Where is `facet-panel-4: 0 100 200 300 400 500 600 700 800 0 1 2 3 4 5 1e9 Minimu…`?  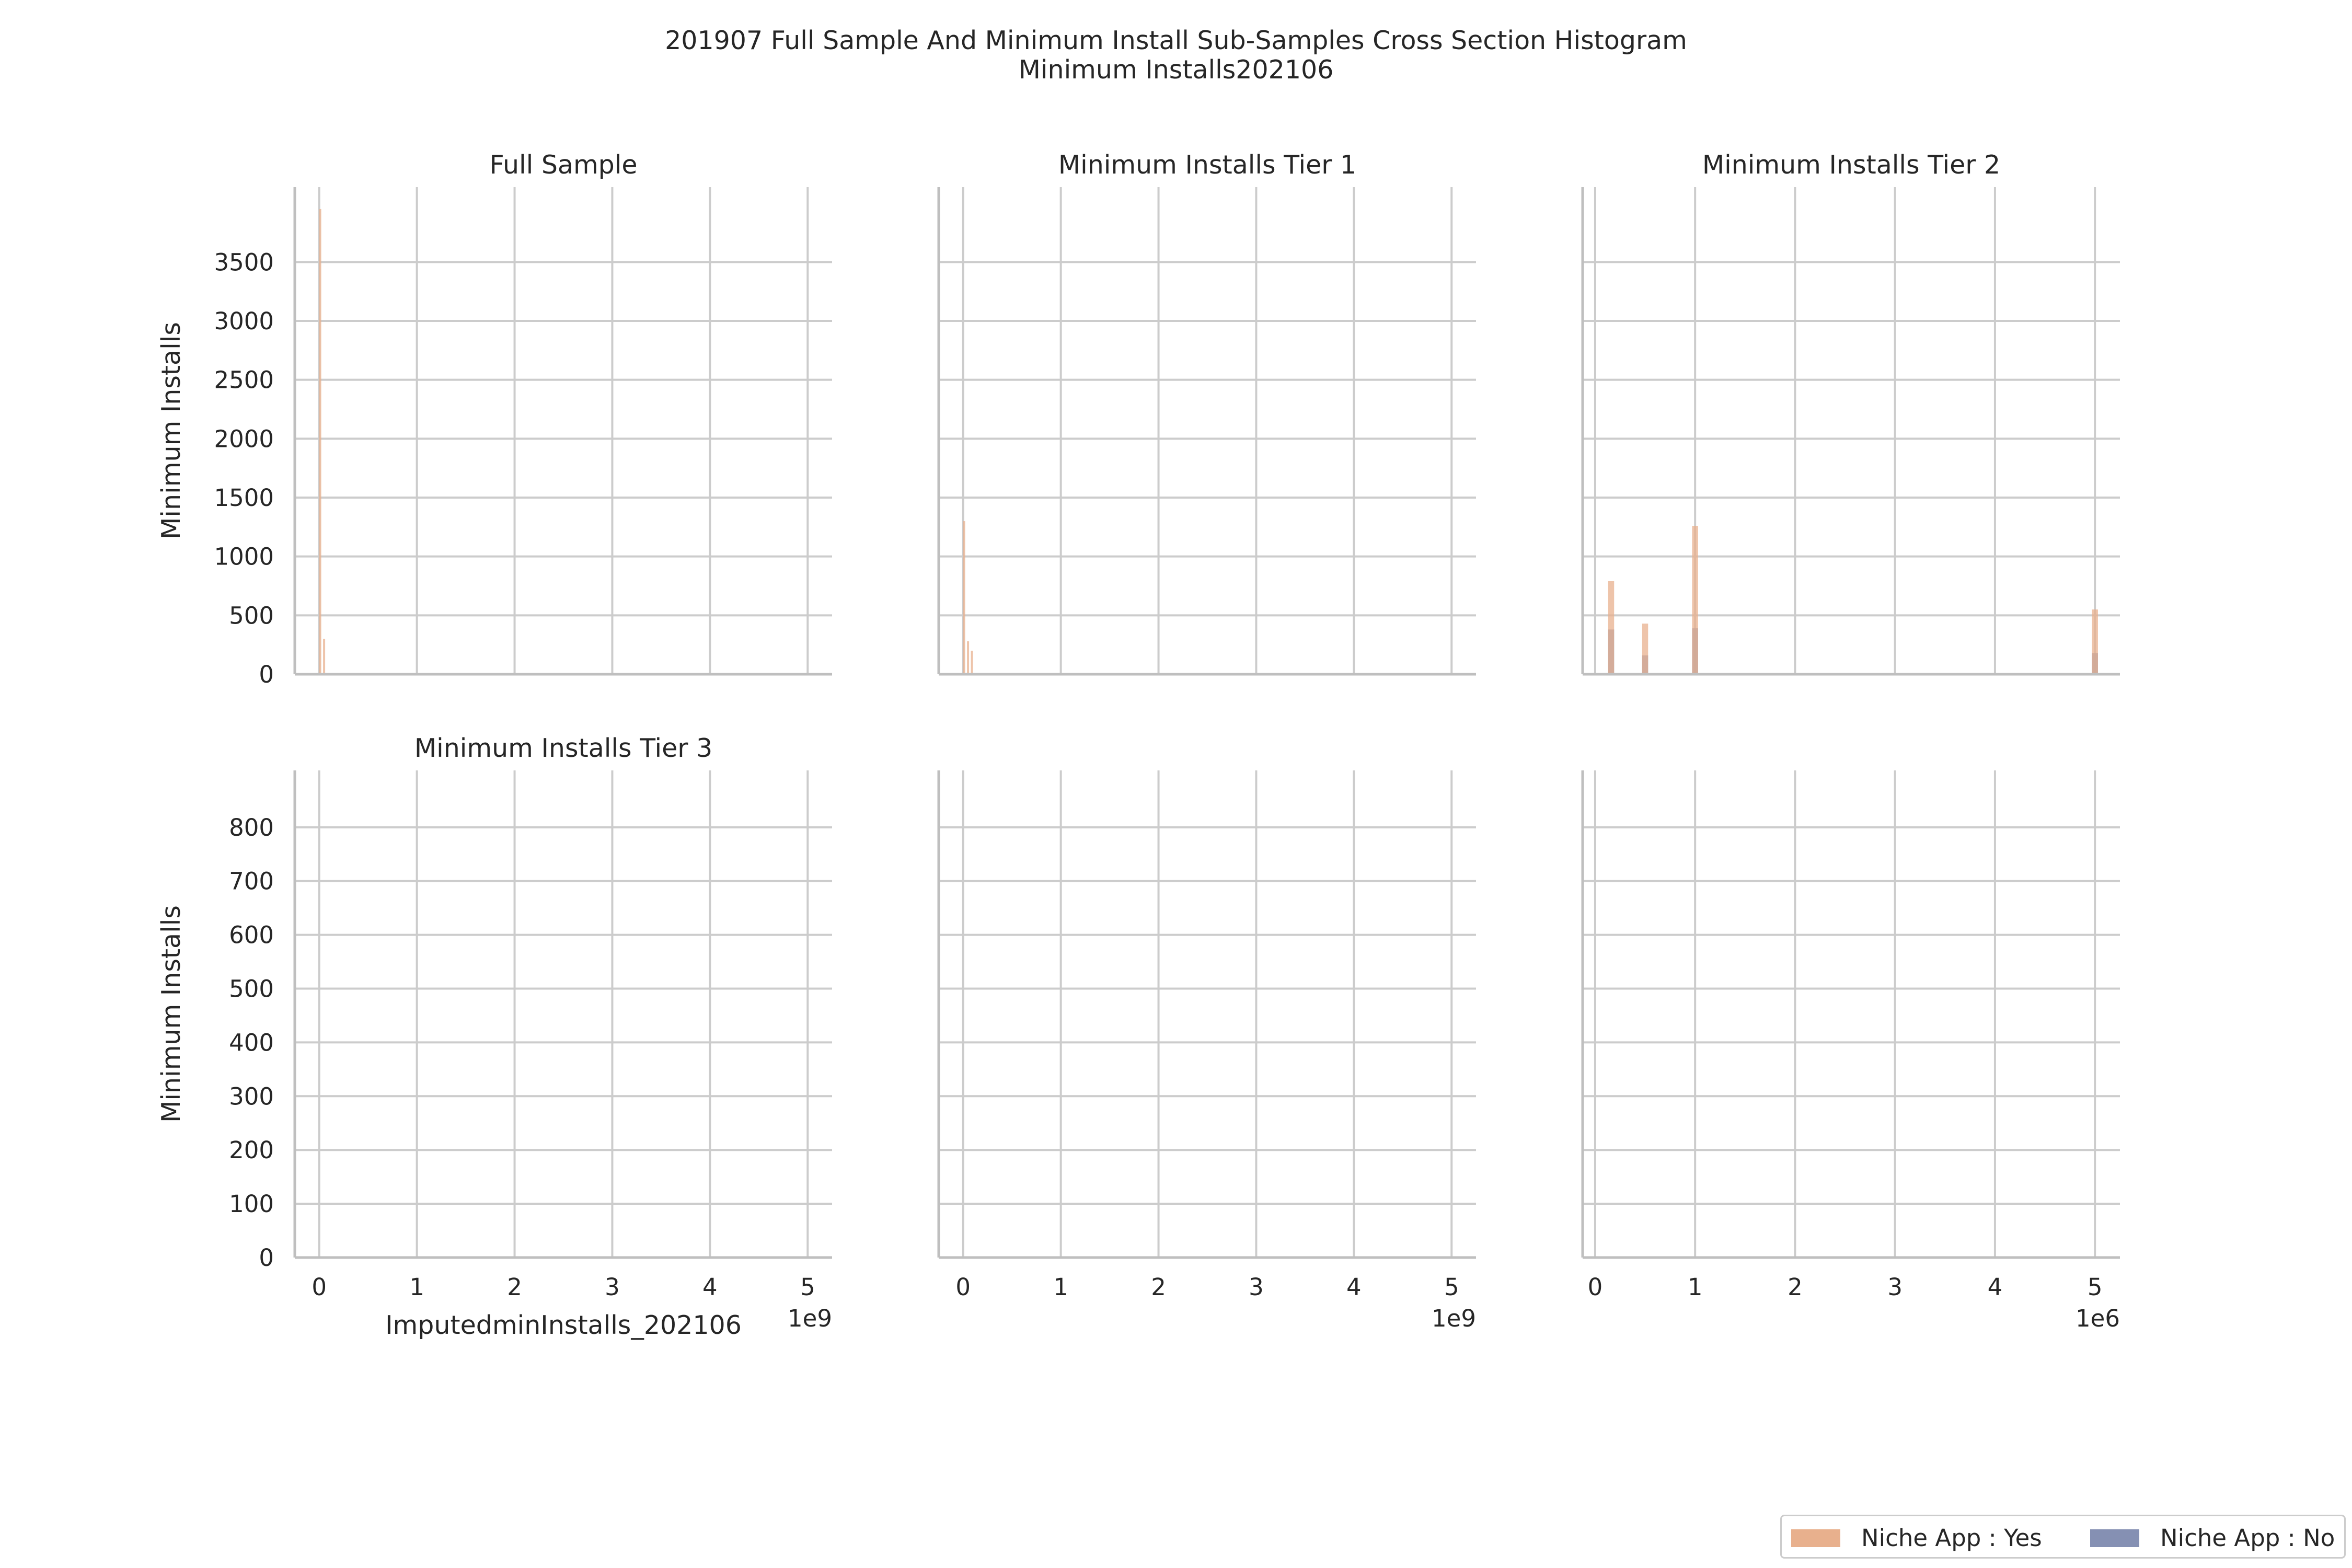
facet-panel-4: 0 100 200 300 400 500 600 700 800 0 1 2 3 4 5 1e9 Minimu… is located at coordinates (494, 1036).